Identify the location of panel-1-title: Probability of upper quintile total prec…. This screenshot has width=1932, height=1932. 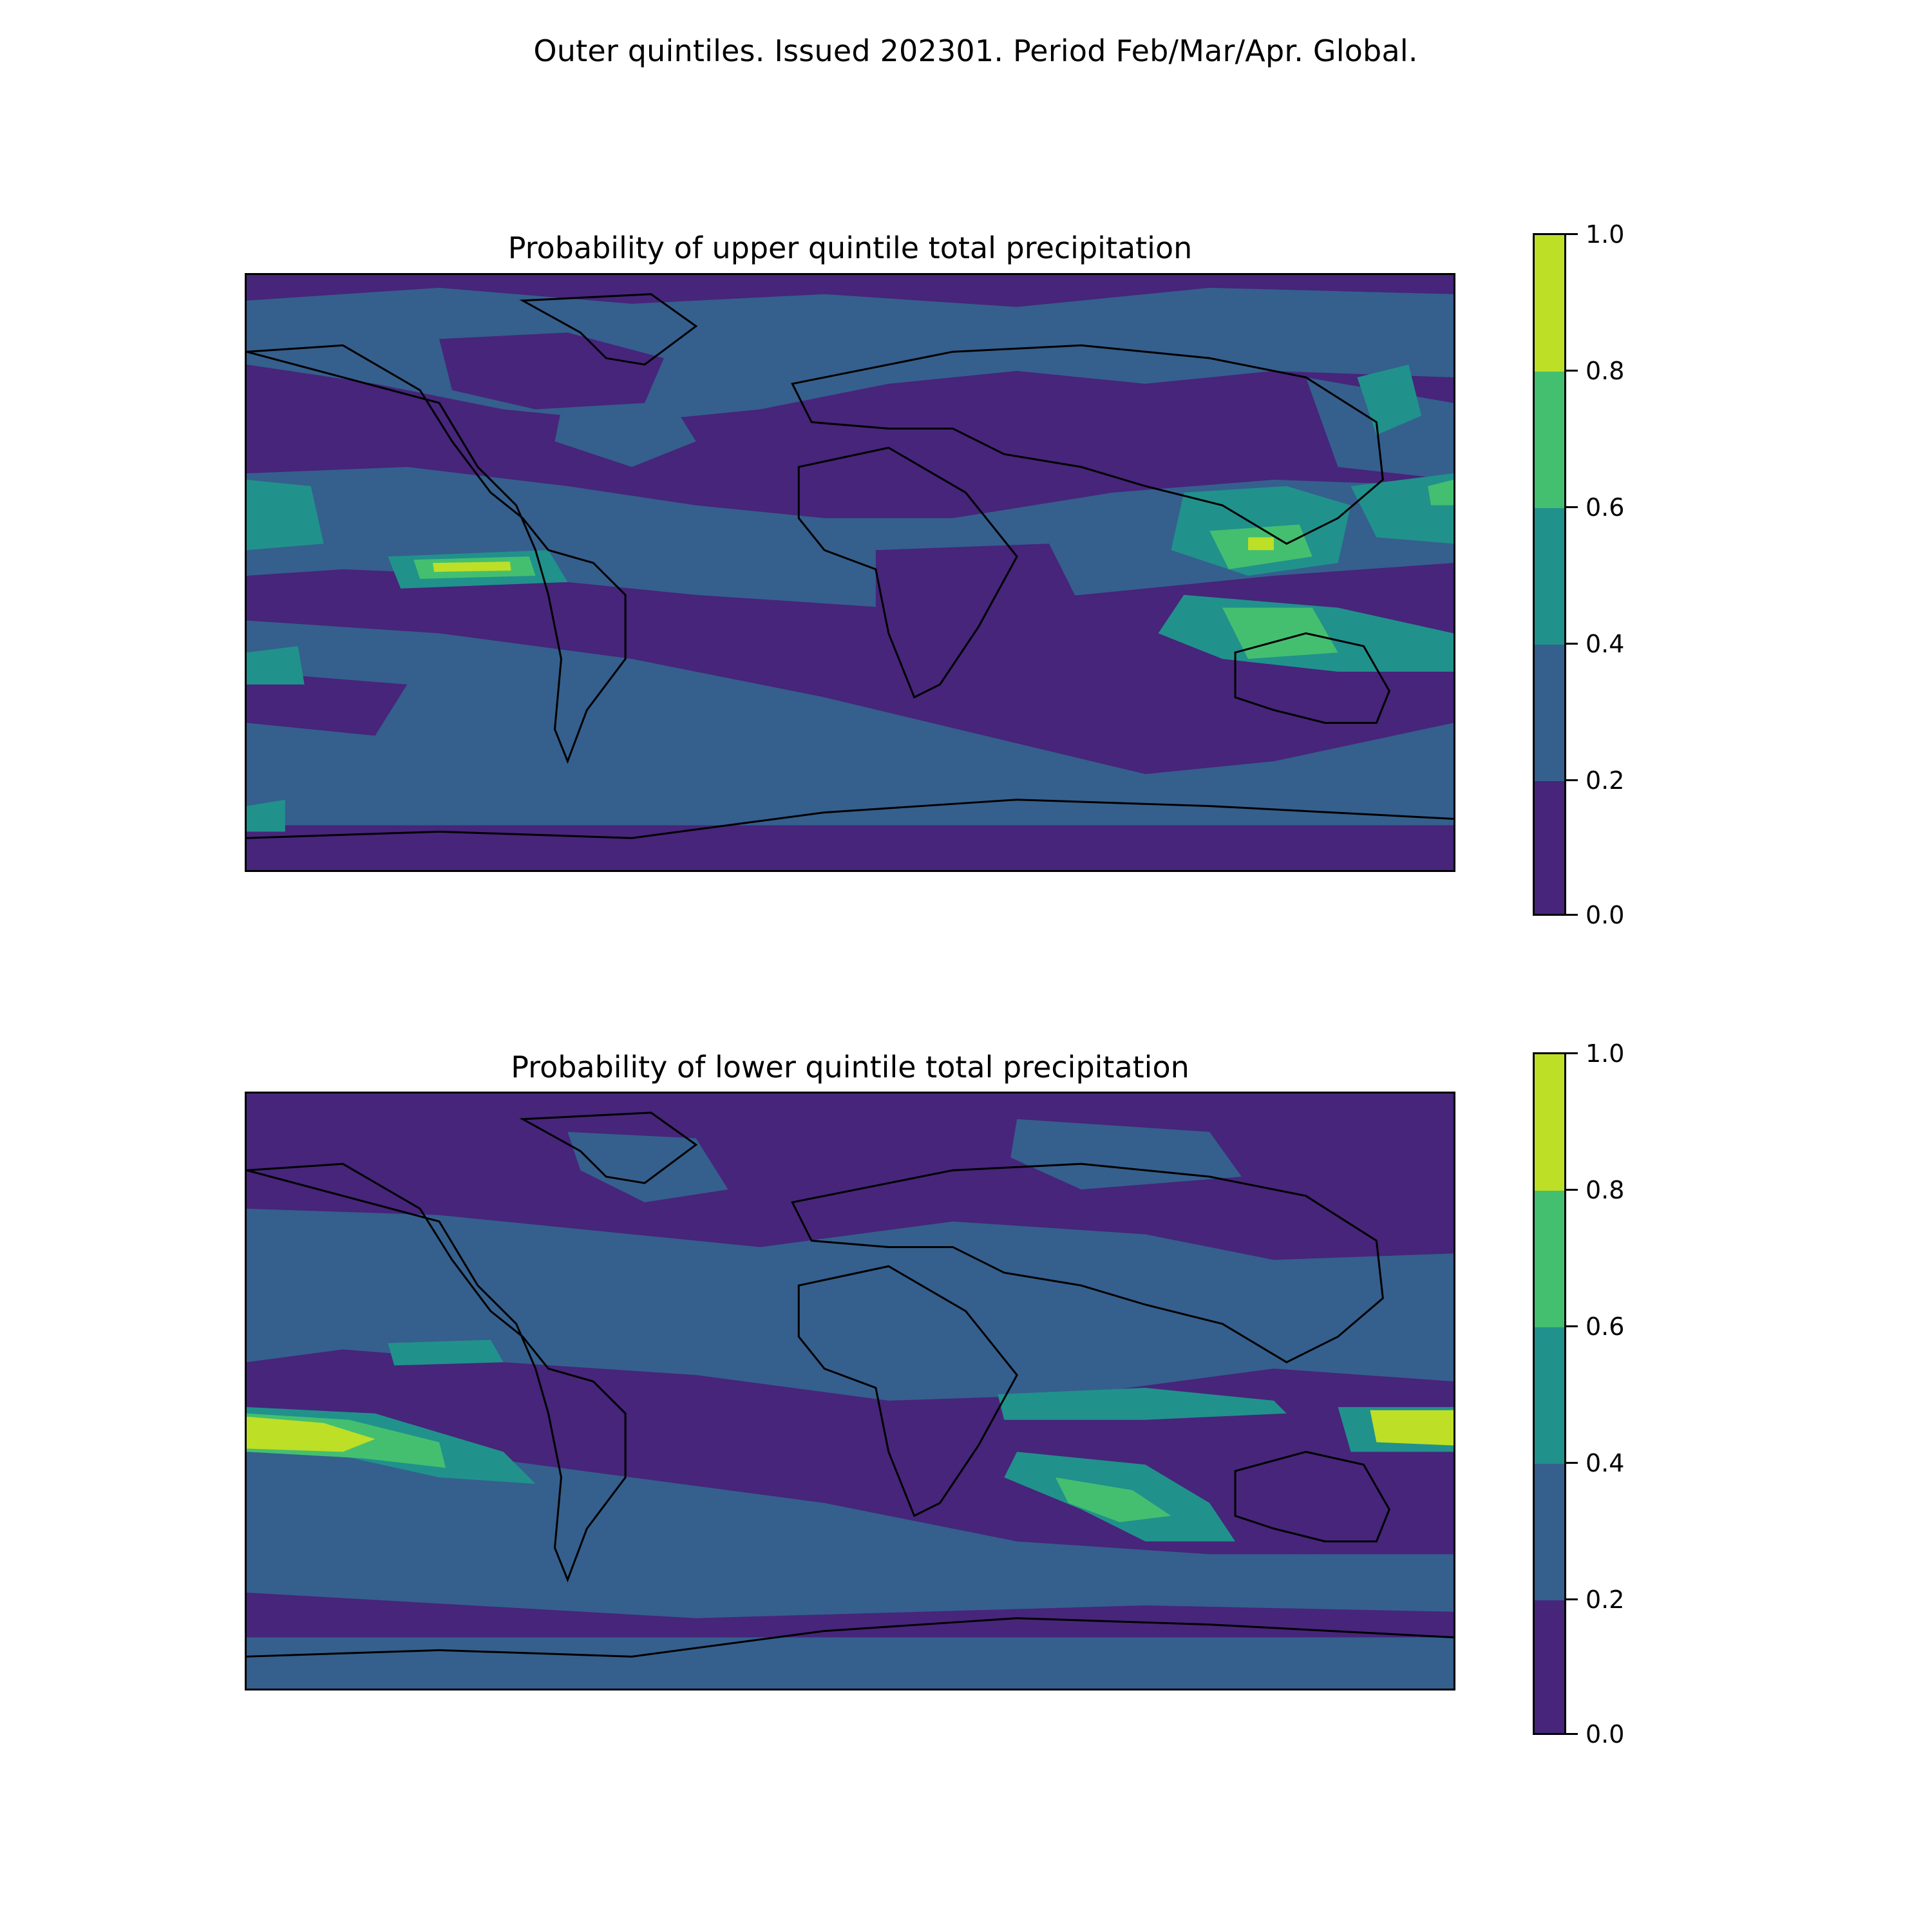
(850, 248).